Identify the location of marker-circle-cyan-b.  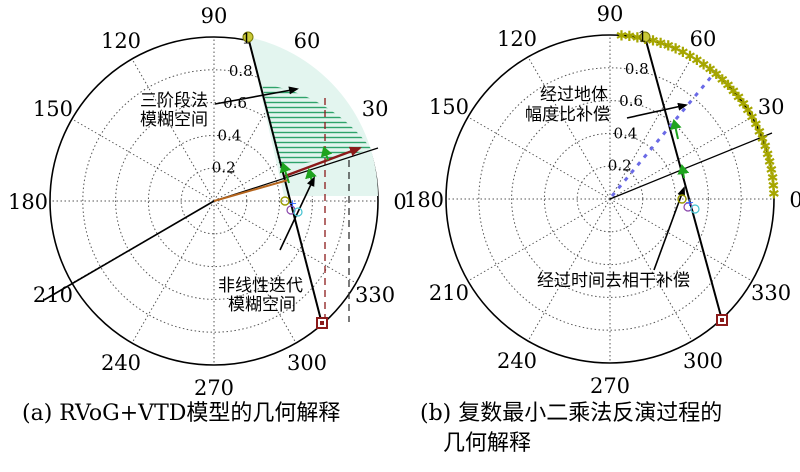
(695, 209).